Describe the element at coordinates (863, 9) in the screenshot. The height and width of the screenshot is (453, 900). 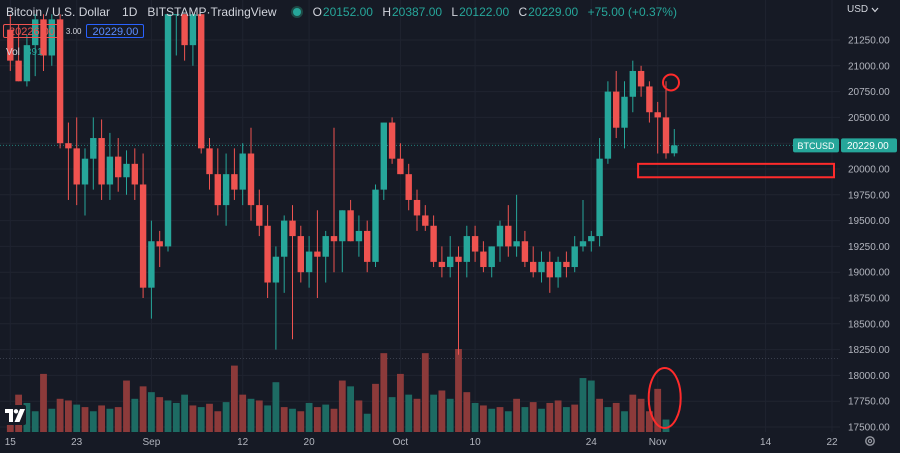
I see `currency-selector: USD` at that location.